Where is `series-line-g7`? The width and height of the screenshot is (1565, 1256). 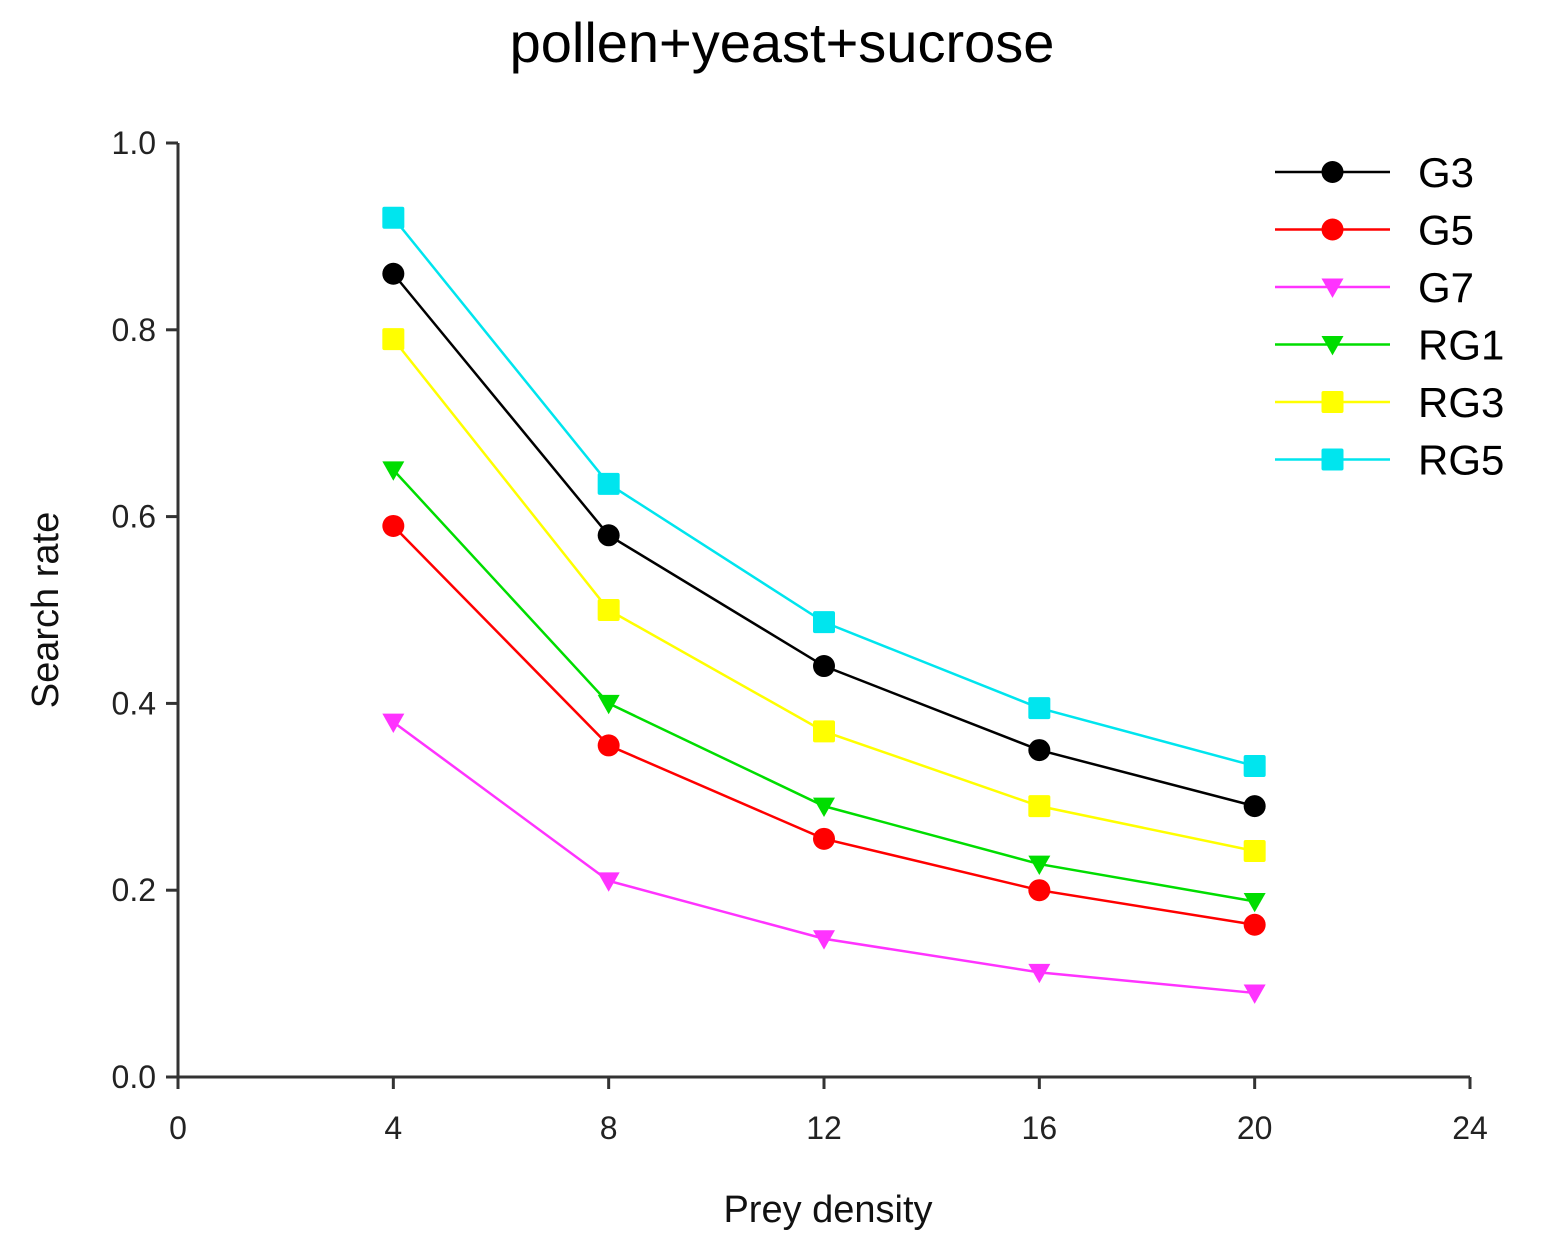 series-line-g7 is located at coordinates (823, 858).